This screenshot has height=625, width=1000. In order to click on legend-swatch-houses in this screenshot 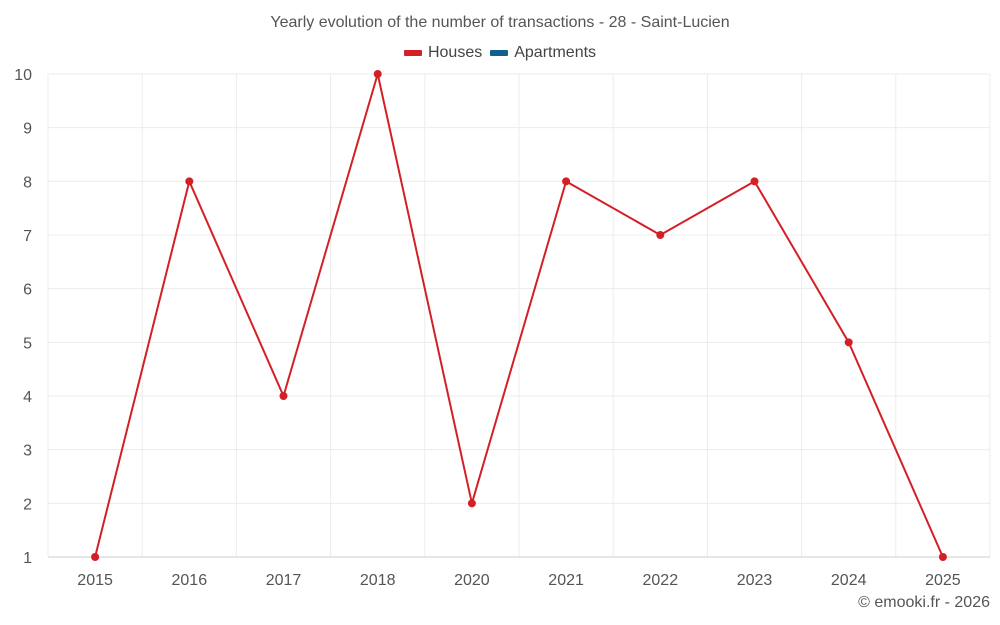, I will do `click(412, 53)`.